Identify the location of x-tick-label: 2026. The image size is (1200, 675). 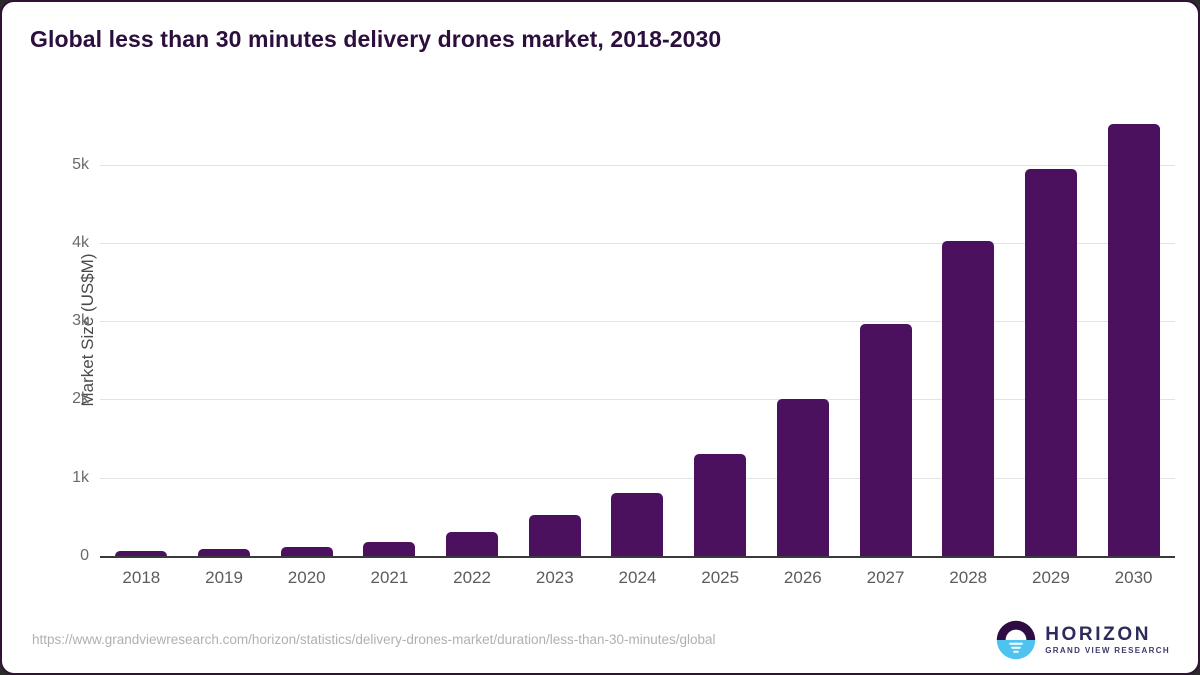
(802, 577).